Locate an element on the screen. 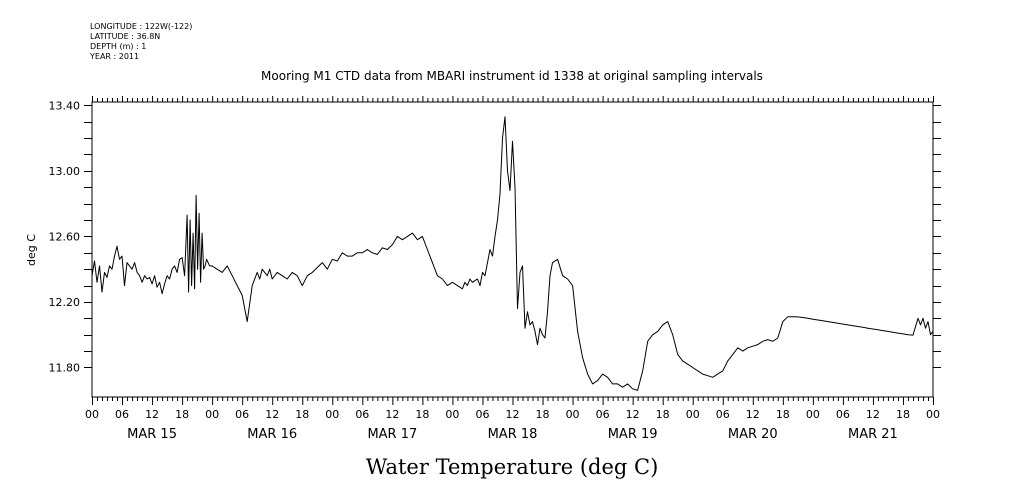 This screenshot has width=1009, height=504. y-tick-label: 12.20 is located at coordinates (65, 302).